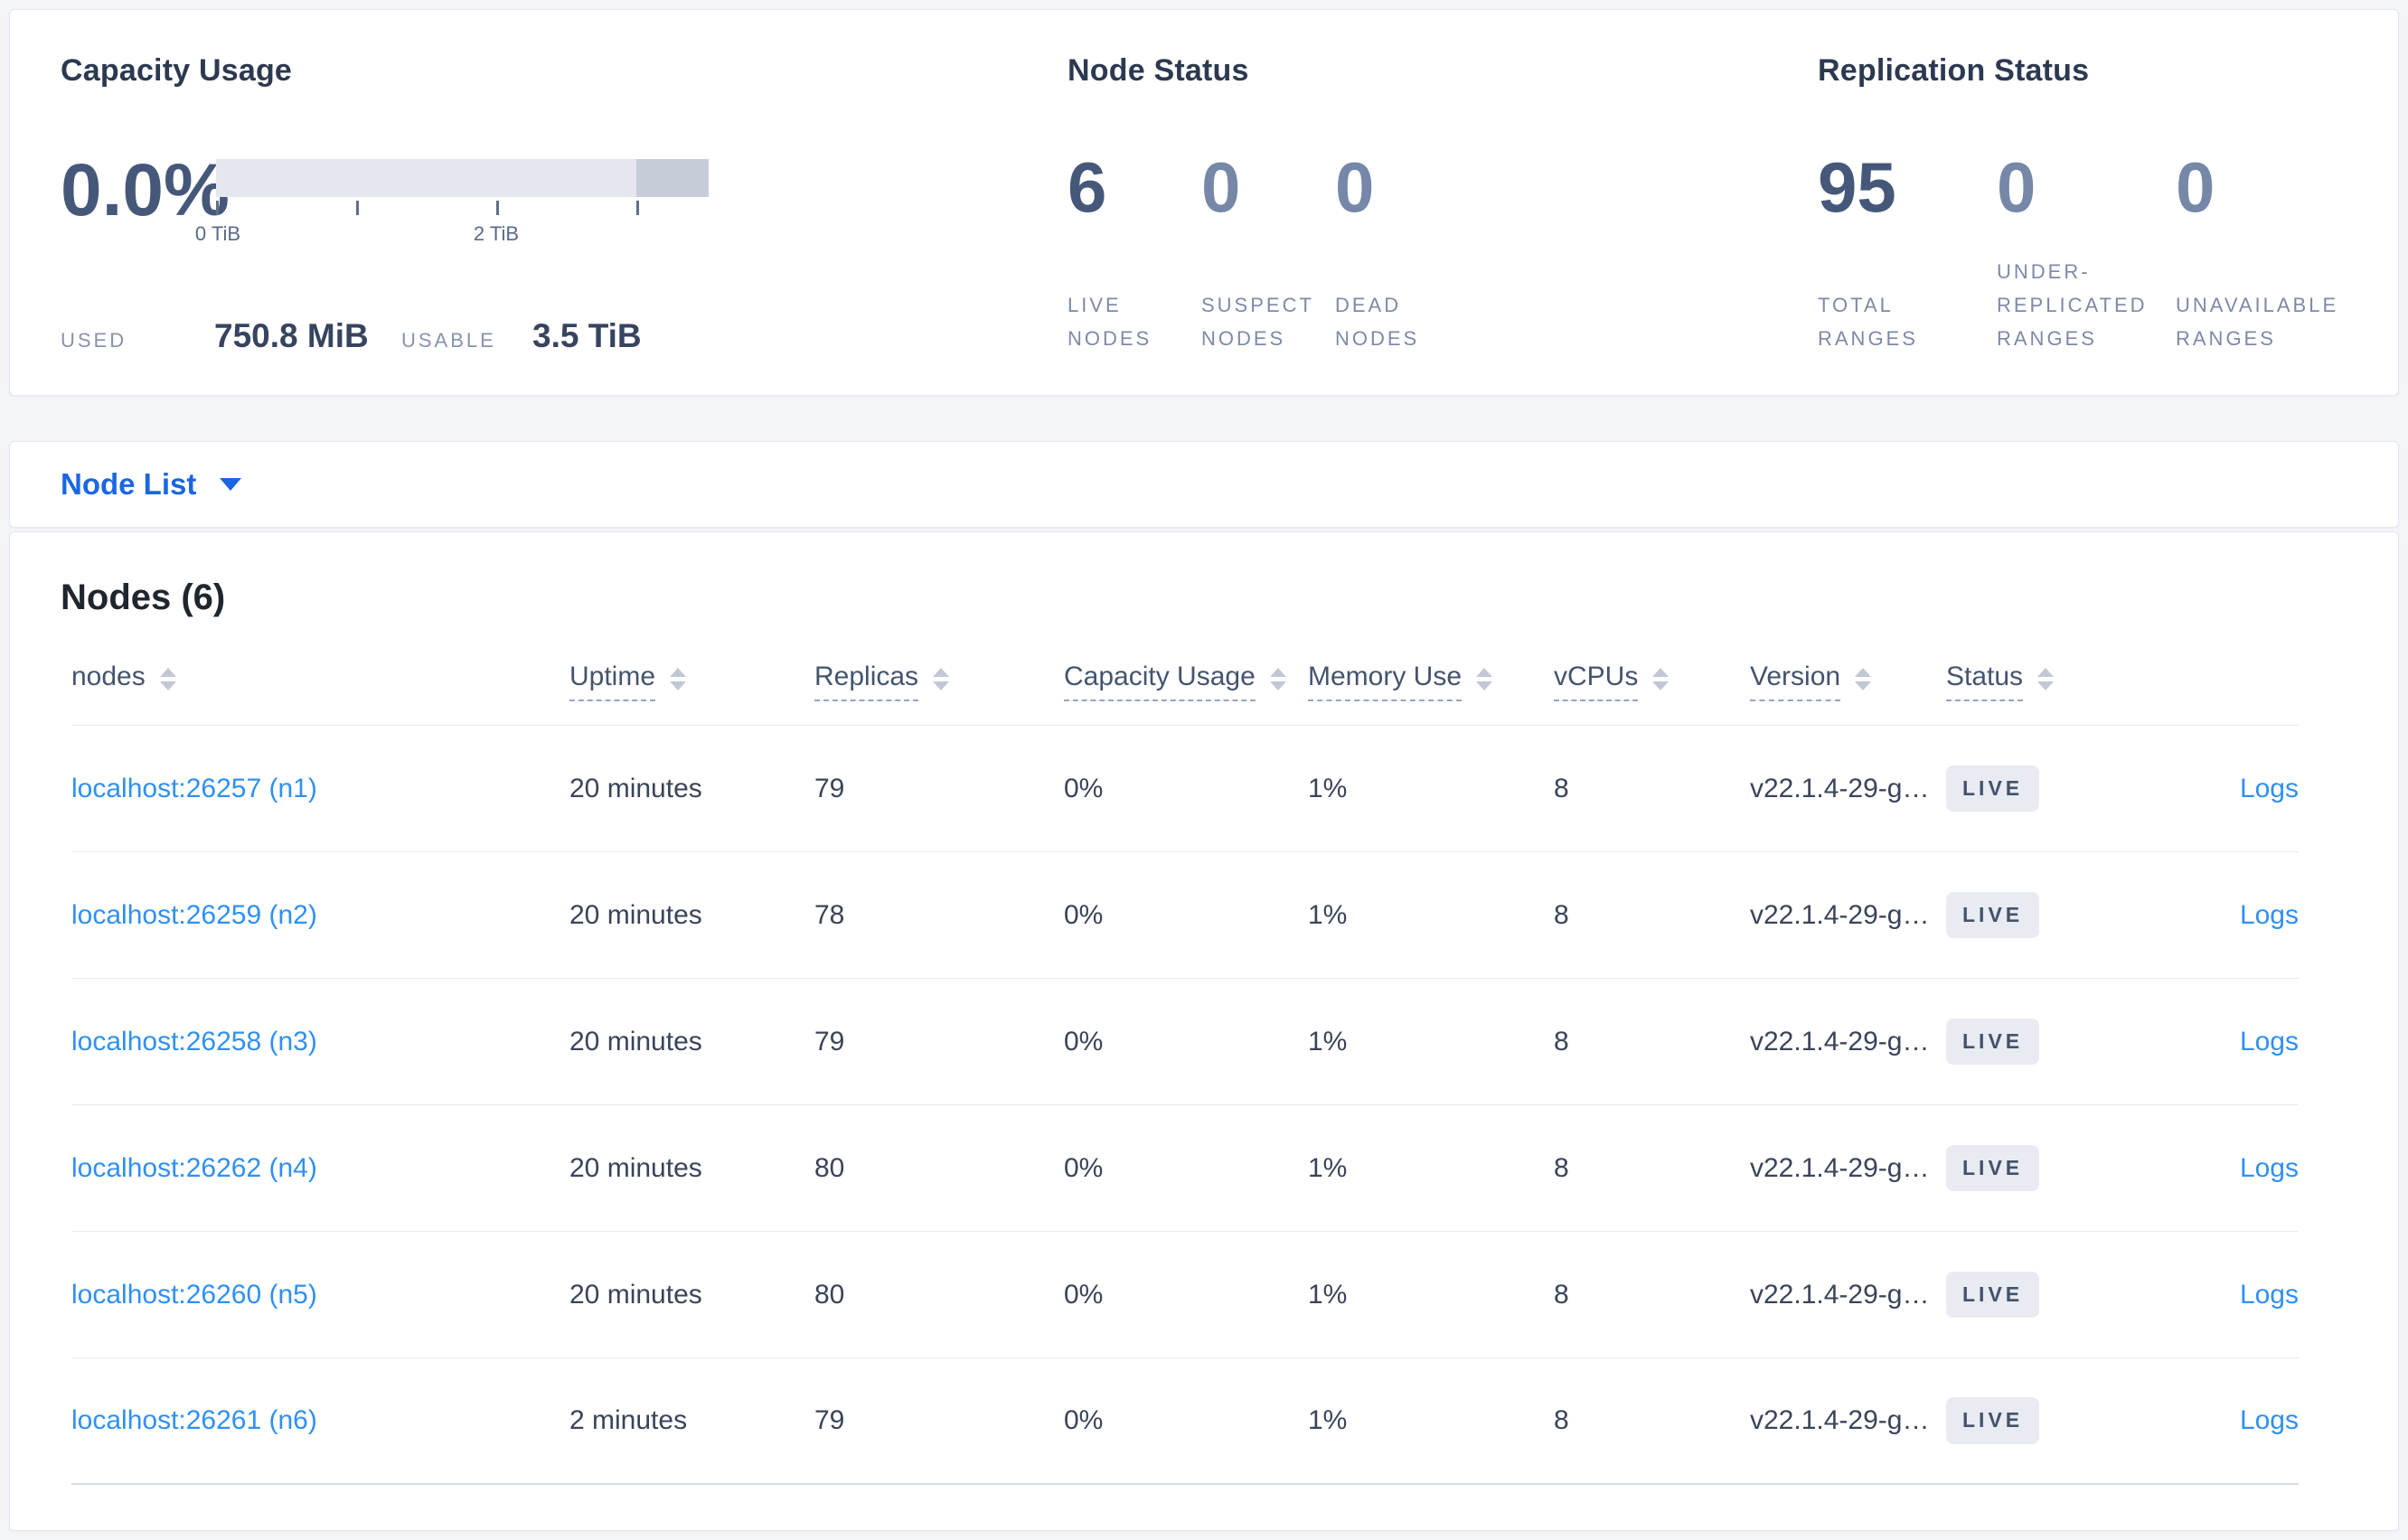  What do you see at coordinates (1954, 70) in the screenshot?
I see `replication-status-title: Replication Status` at bounding box center [1954, 70].